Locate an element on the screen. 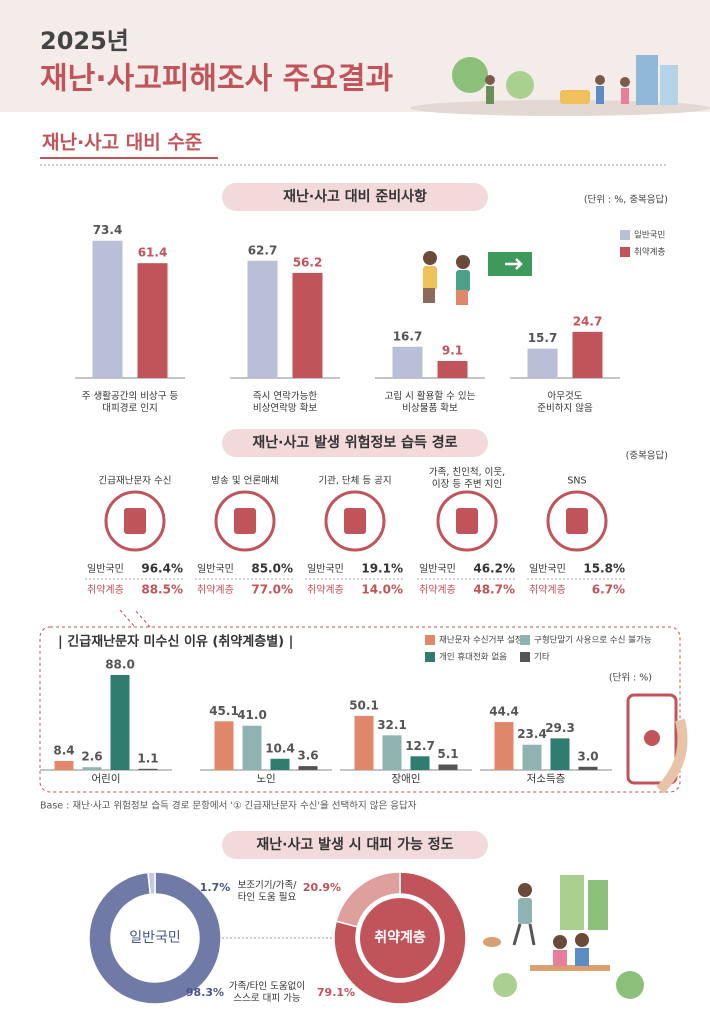  value-label: 50.1 is located at coordinates (364, 705).